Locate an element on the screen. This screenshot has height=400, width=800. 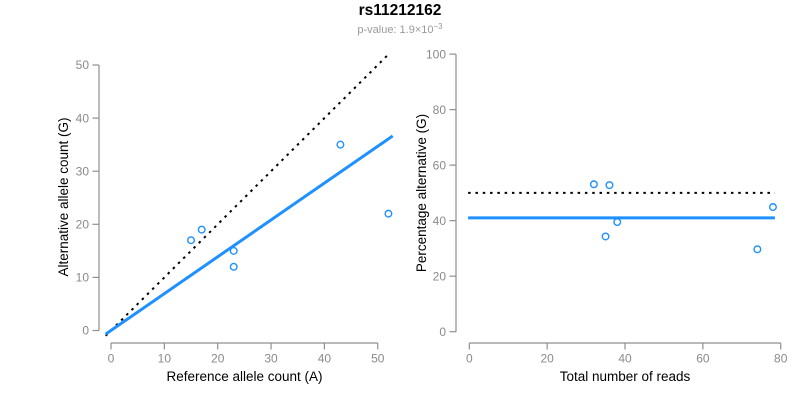
y-tick-label: 10 is located at coordinates (83, 278).